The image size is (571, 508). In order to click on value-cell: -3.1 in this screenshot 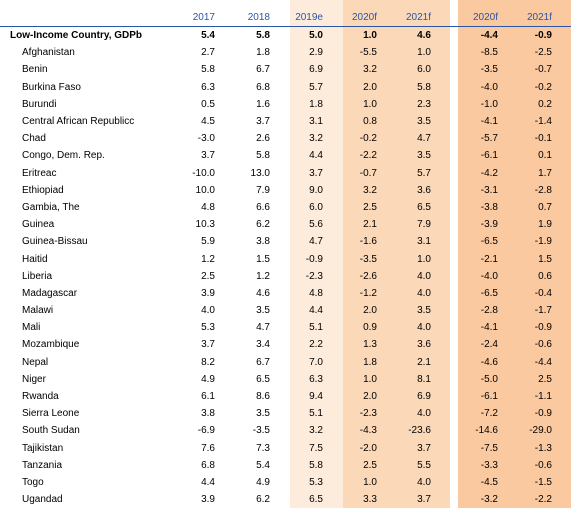, I will do `click(489, 190)`.